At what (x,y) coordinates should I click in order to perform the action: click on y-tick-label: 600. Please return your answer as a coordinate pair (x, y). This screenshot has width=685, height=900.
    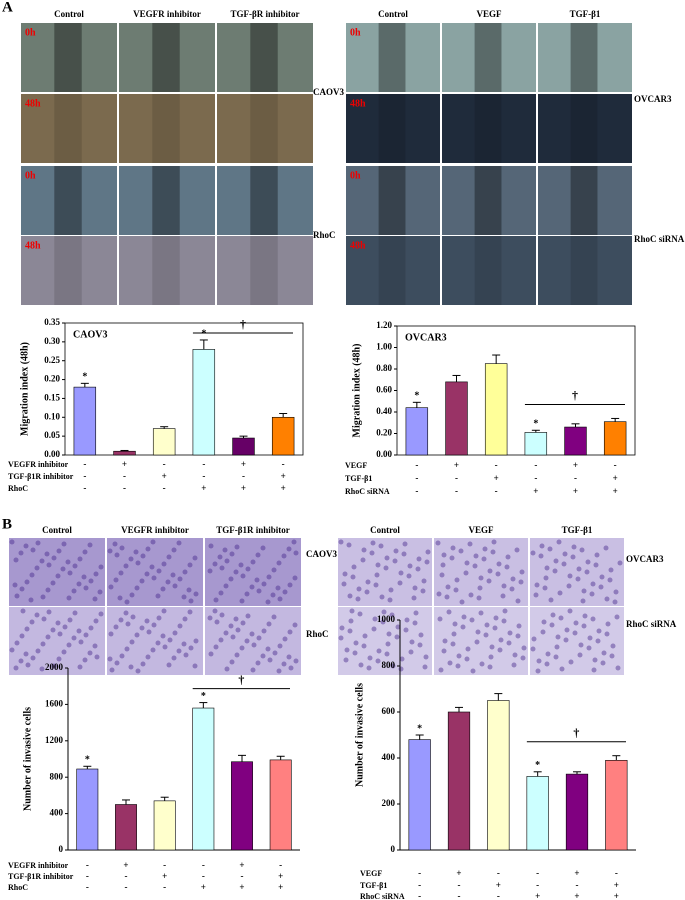
    Looking at the image, I should click on (389, 711).